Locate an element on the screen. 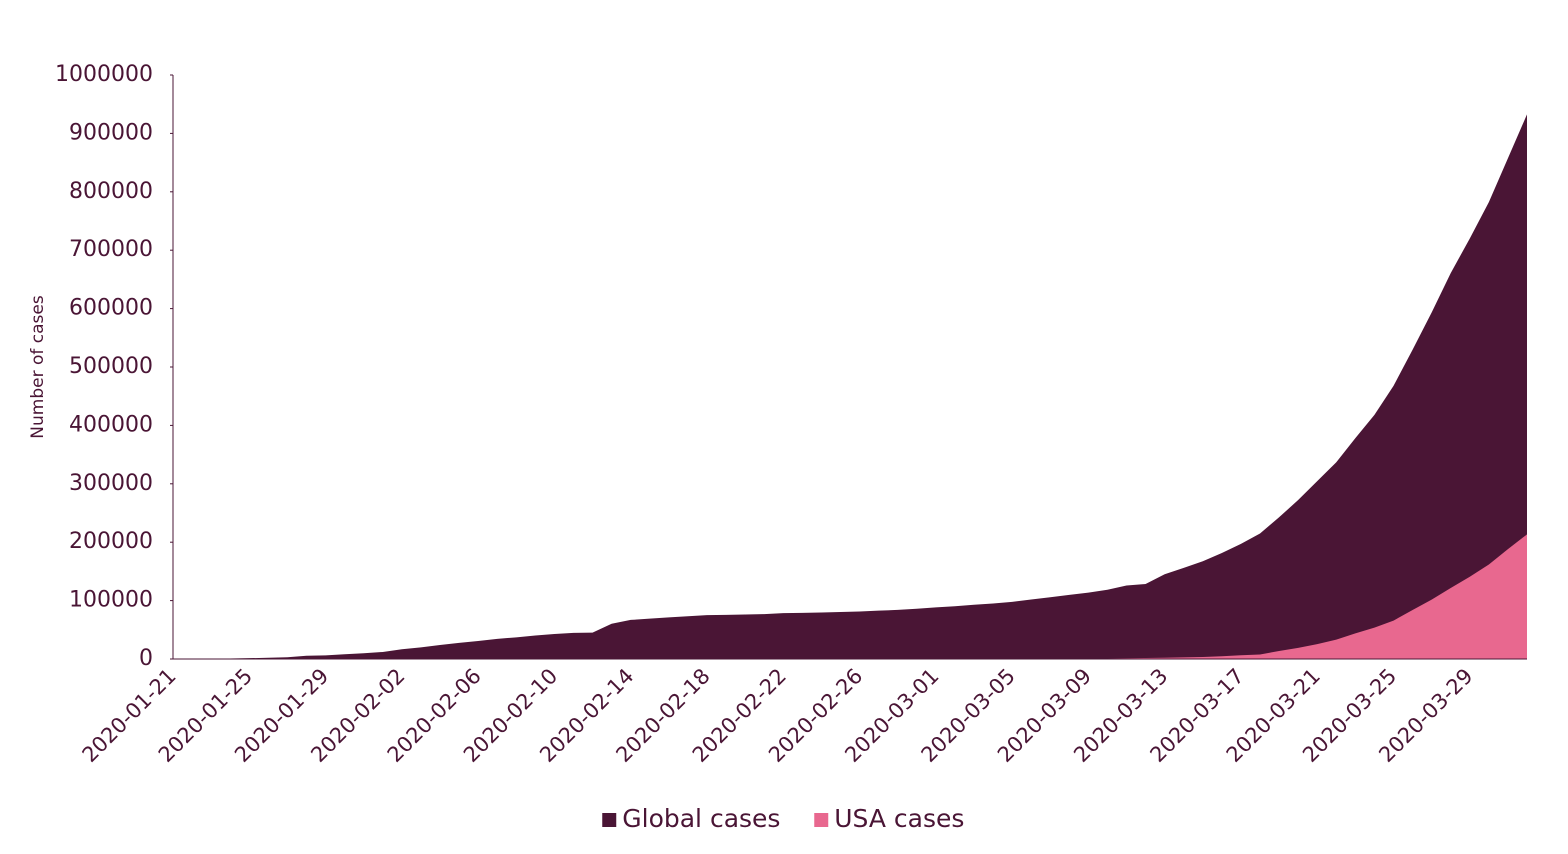 This screenshot has width=1568, height=854. y-tick-label: 700000 is located at coordinates (111, 249).